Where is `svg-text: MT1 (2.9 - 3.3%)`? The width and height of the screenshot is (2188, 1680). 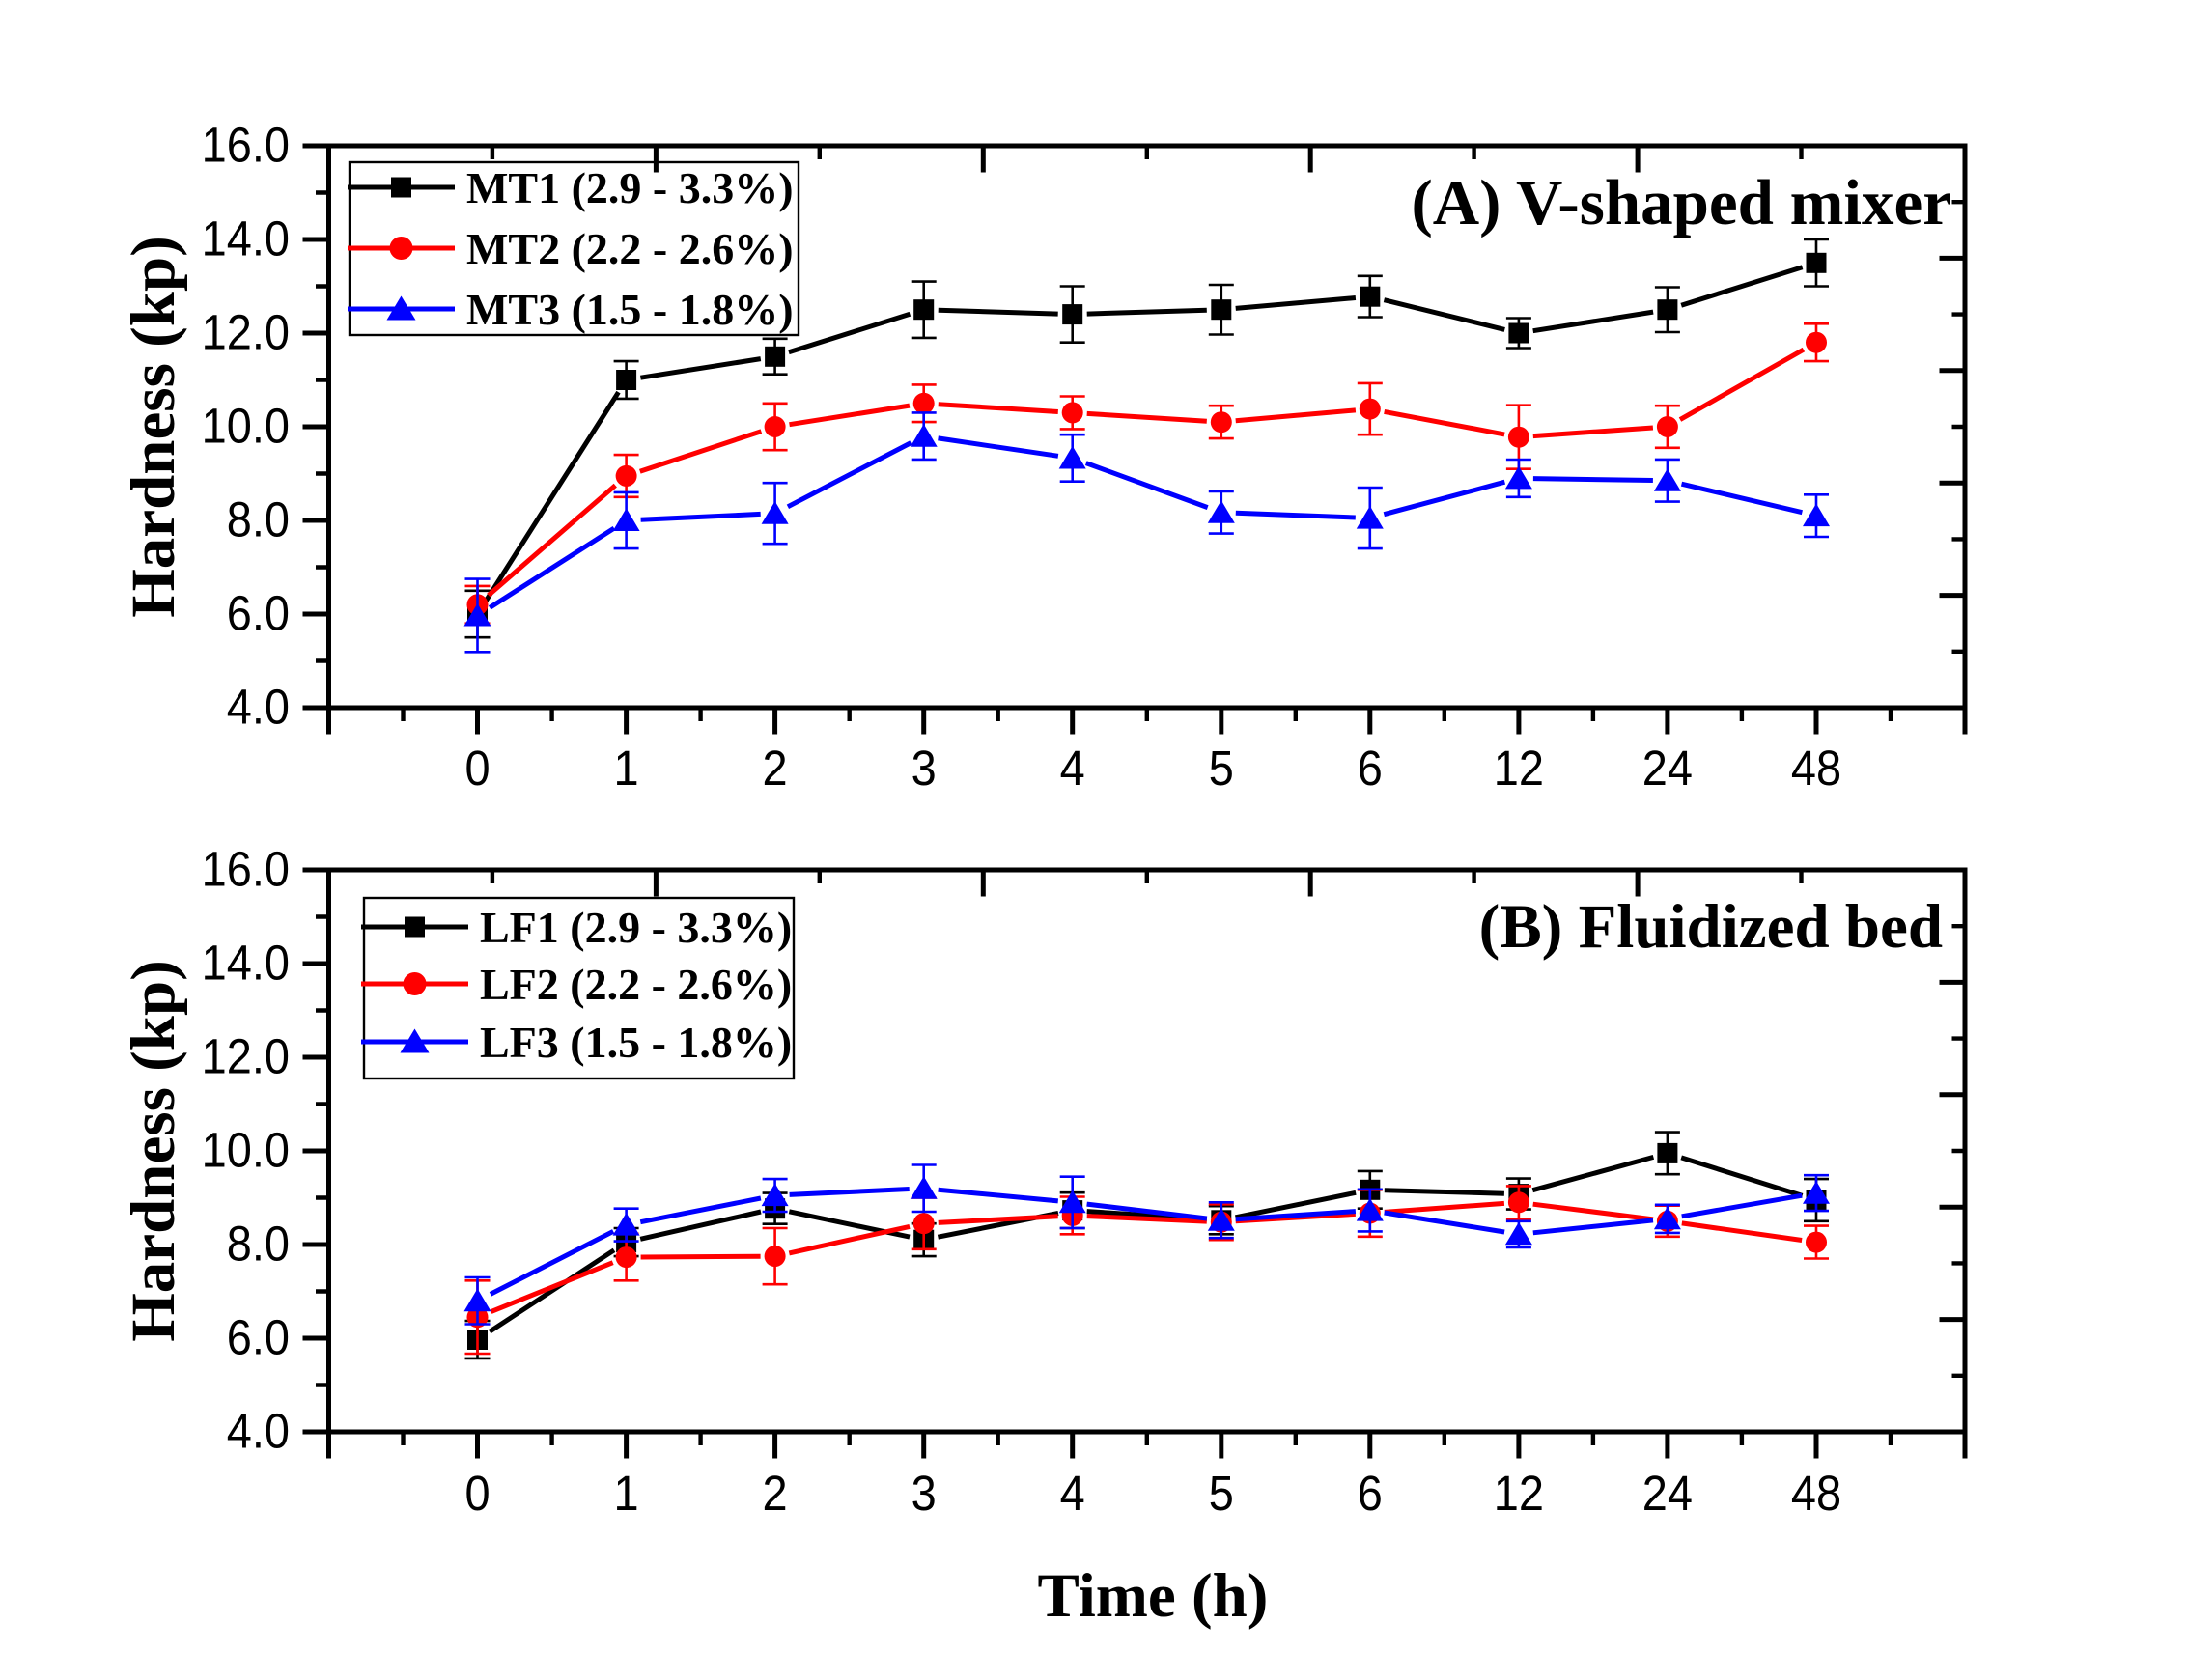
svg-text: MT1 (2.9 - 3.3%) is located at coordinates (630, 188).